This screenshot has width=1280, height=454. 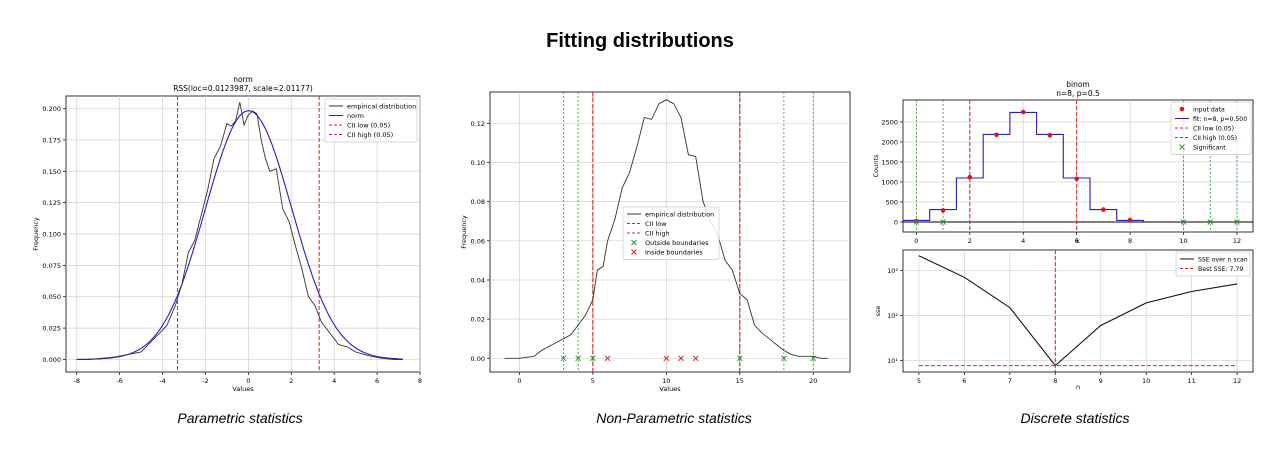 I want to click on norm-ytick-label: 0.150, so click(x=51, y=172).